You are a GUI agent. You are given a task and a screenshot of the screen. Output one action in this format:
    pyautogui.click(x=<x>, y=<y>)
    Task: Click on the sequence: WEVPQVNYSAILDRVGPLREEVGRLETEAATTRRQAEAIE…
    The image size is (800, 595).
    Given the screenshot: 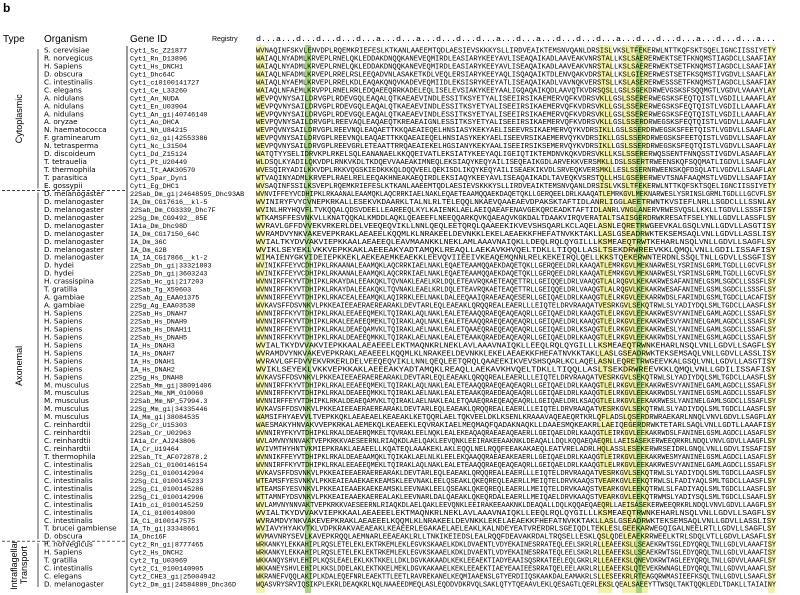 What is the action you would take?
    pyautogui.click(x=516, y=147)
    